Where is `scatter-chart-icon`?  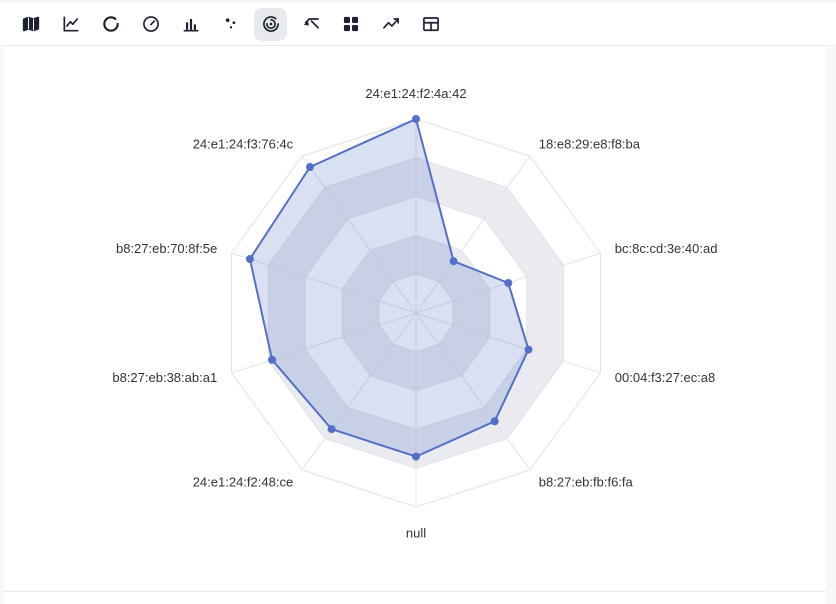
scatter-chart-icon is located at coordinates (231, 24).